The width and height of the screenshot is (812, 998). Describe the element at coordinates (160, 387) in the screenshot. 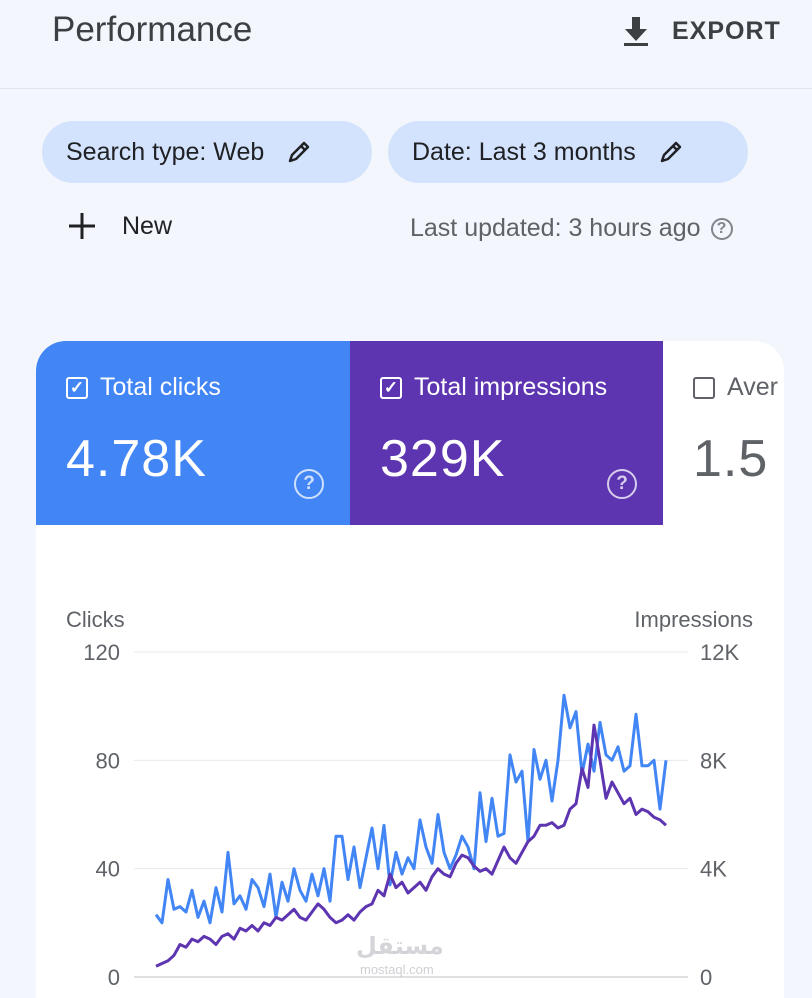

I see `metric-label: Total clicks` at that location.